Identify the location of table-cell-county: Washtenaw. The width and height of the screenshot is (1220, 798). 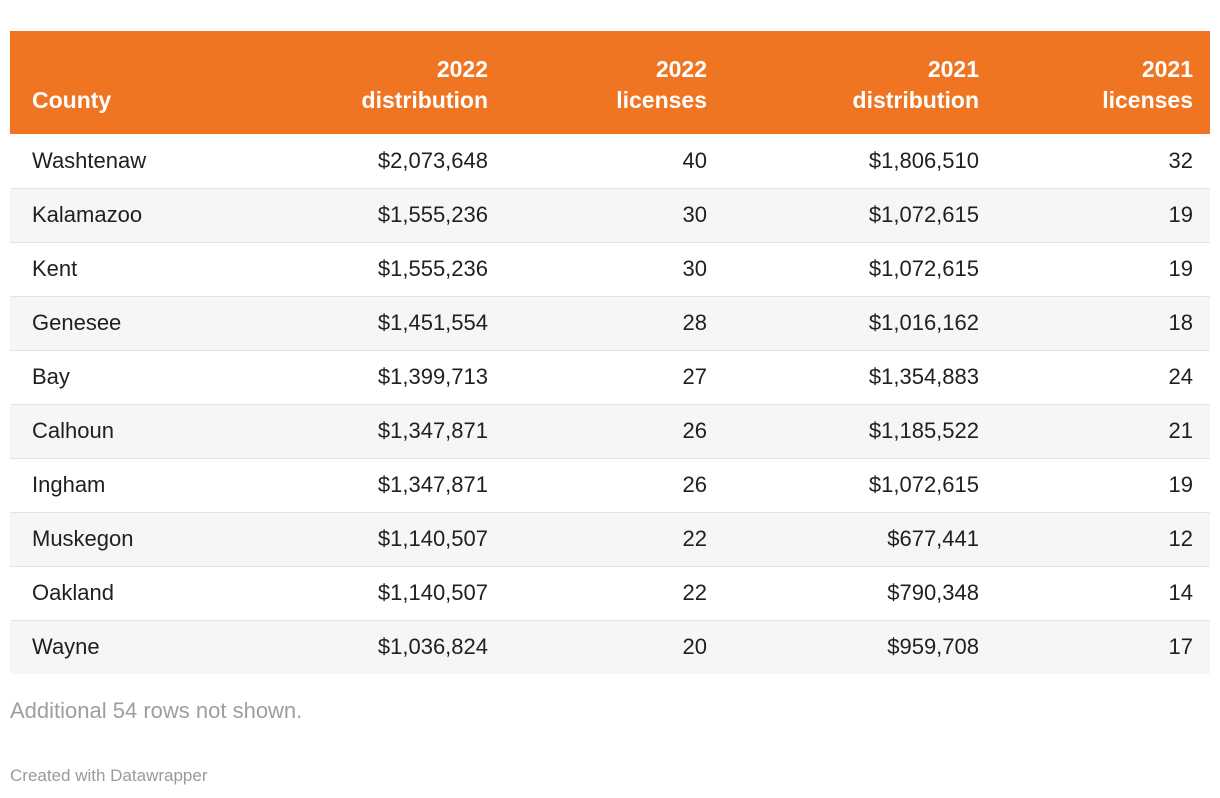
(89, 160).